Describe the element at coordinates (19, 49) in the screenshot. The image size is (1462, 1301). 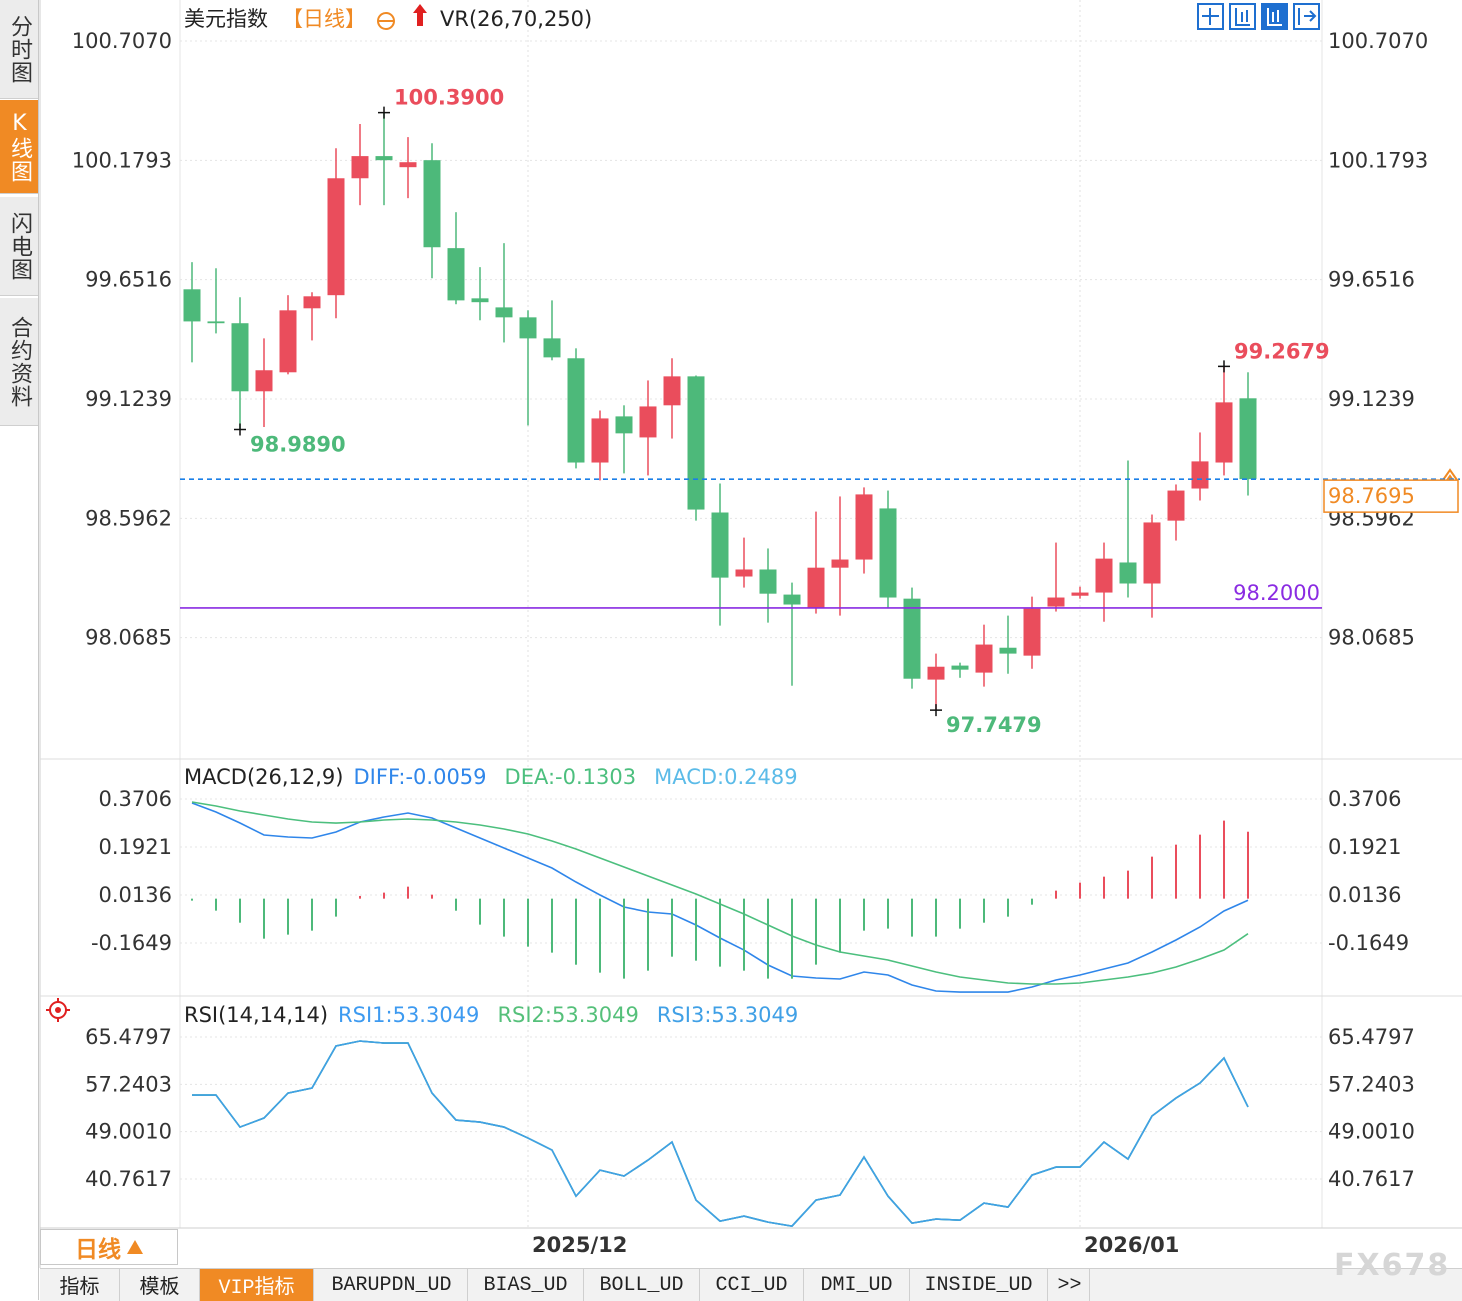
I see `side-tab: 分时图` at that location.